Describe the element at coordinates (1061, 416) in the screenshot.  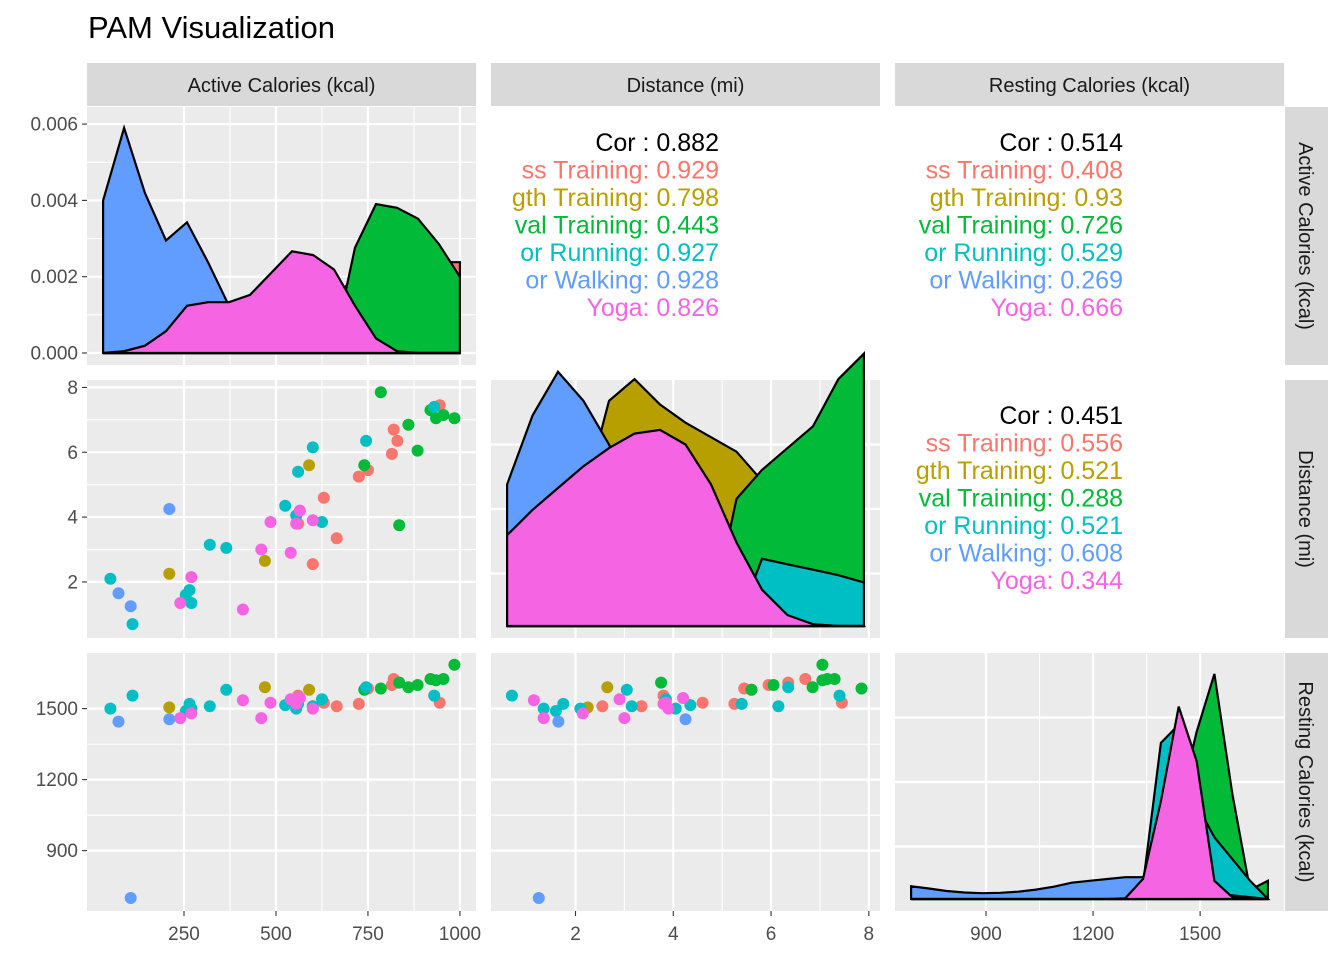
I see `cor-overall: Cor : 0.451` at that location.